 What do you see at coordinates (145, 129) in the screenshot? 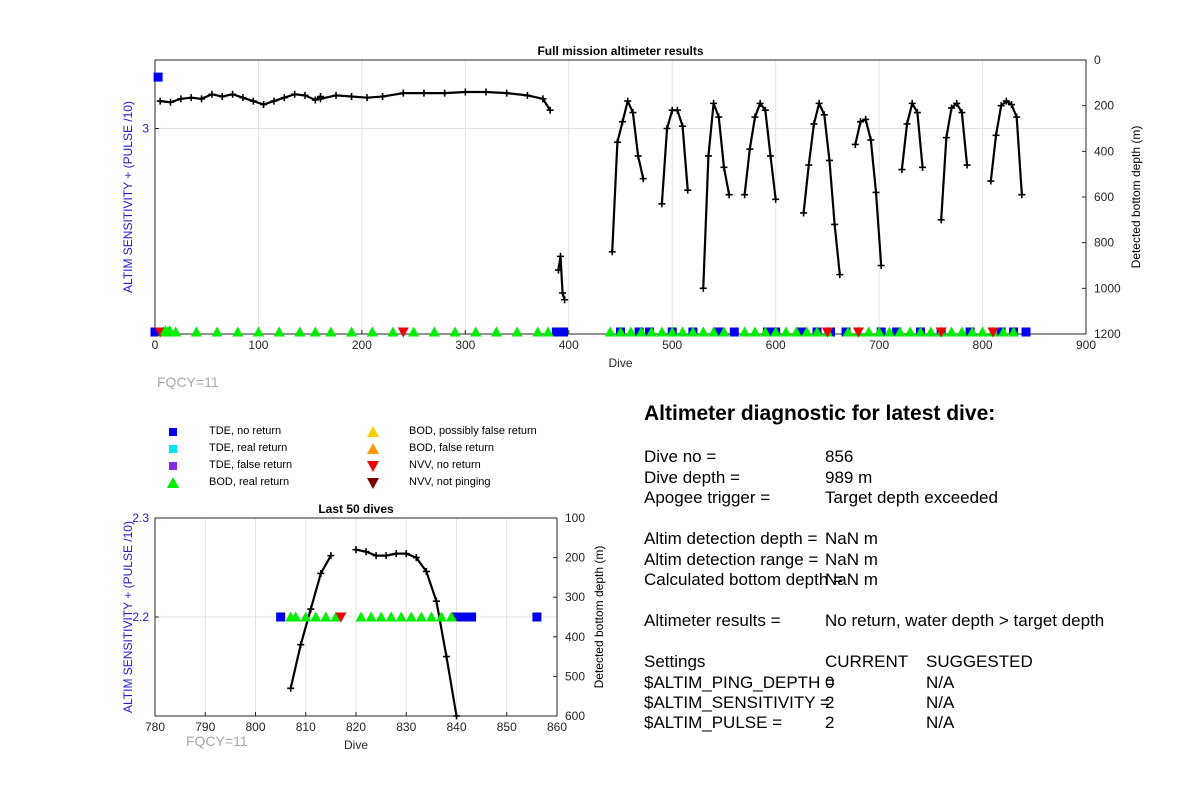
I see `full-mission-ytick-left-label: 3` at bounding box center [145, 129].